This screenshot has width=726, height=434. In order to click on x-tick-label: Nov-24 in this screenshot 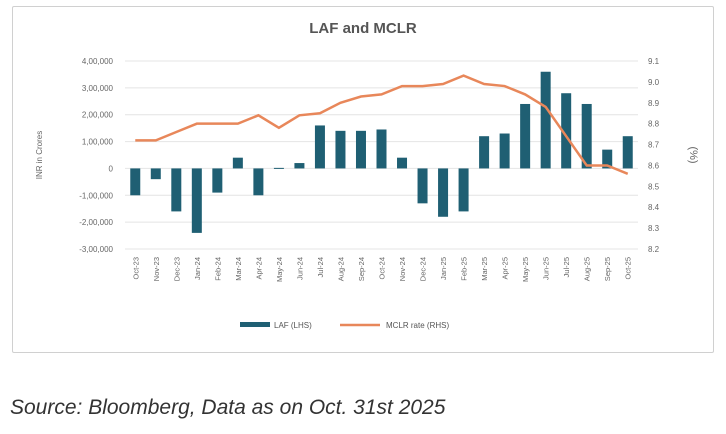, I will do `click(402, 269)`.